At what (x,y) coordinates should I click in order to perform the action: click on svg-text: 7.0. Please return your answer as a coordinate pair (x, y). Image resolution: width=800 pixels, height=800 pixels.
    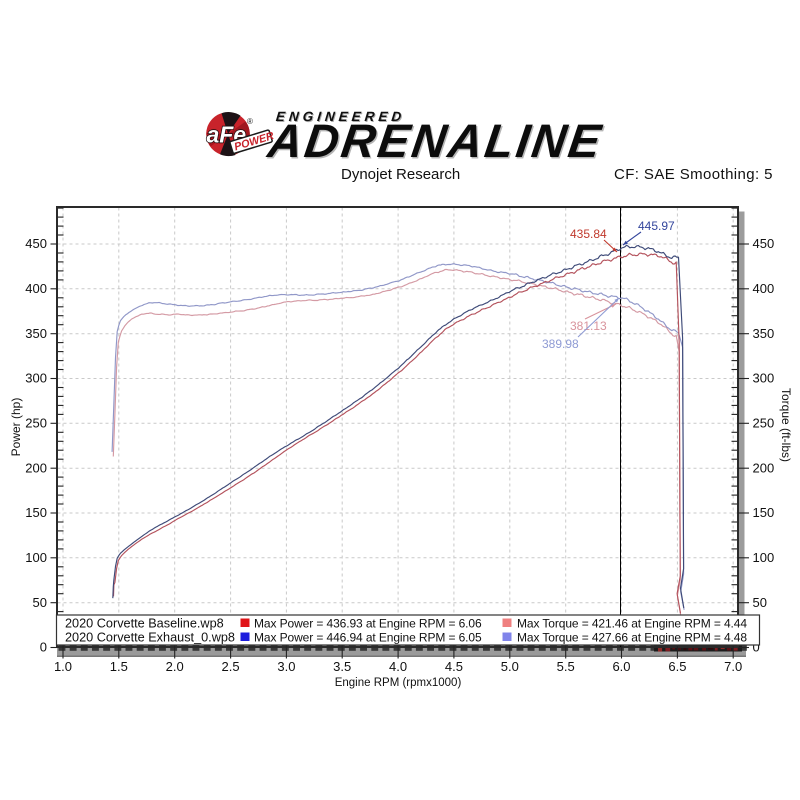
    Looking at the image, I should click on (733, 666).